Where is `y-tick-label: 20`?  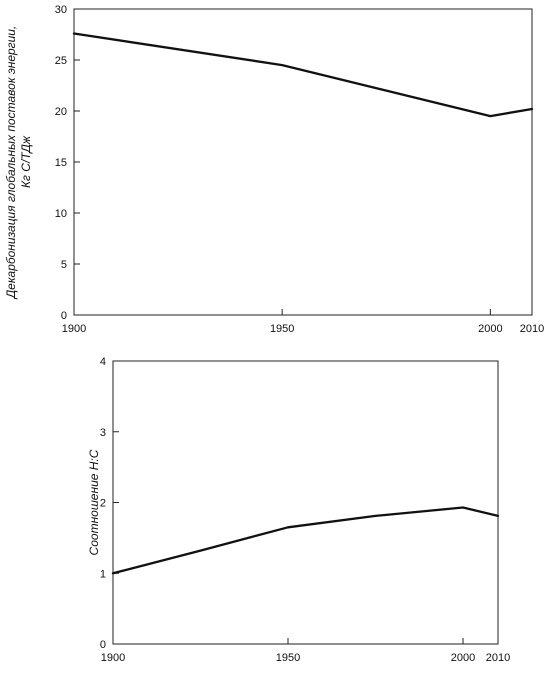 y-tick-label: 20 is located at coordinates (61, 112).